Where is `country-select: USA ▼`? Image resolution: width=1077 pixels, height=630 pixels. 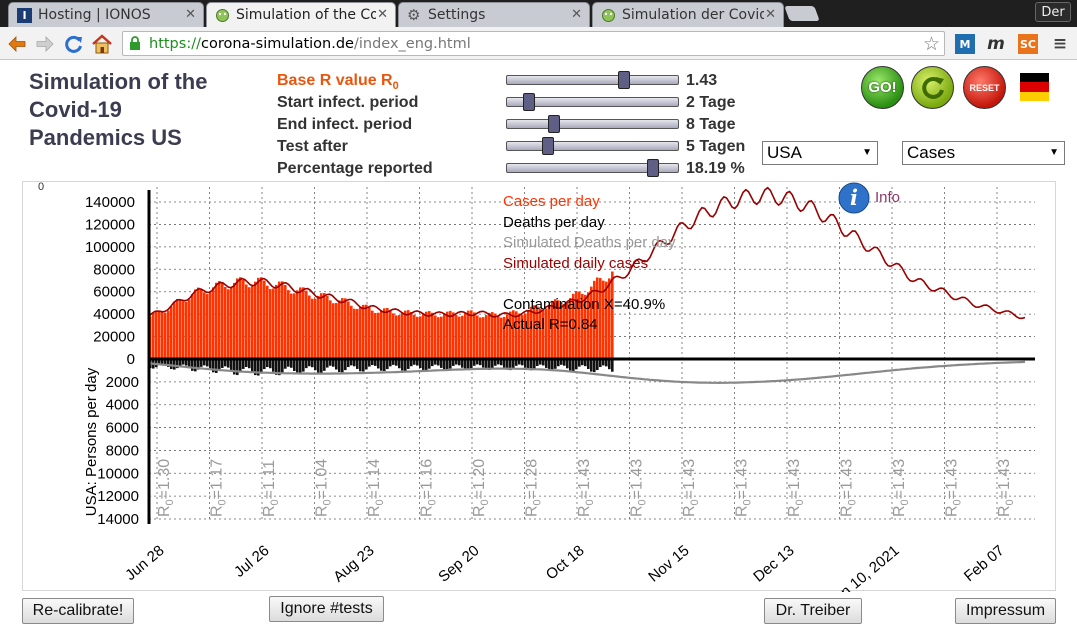
country-select: USA ▼ is located at coordinates (820, 153).